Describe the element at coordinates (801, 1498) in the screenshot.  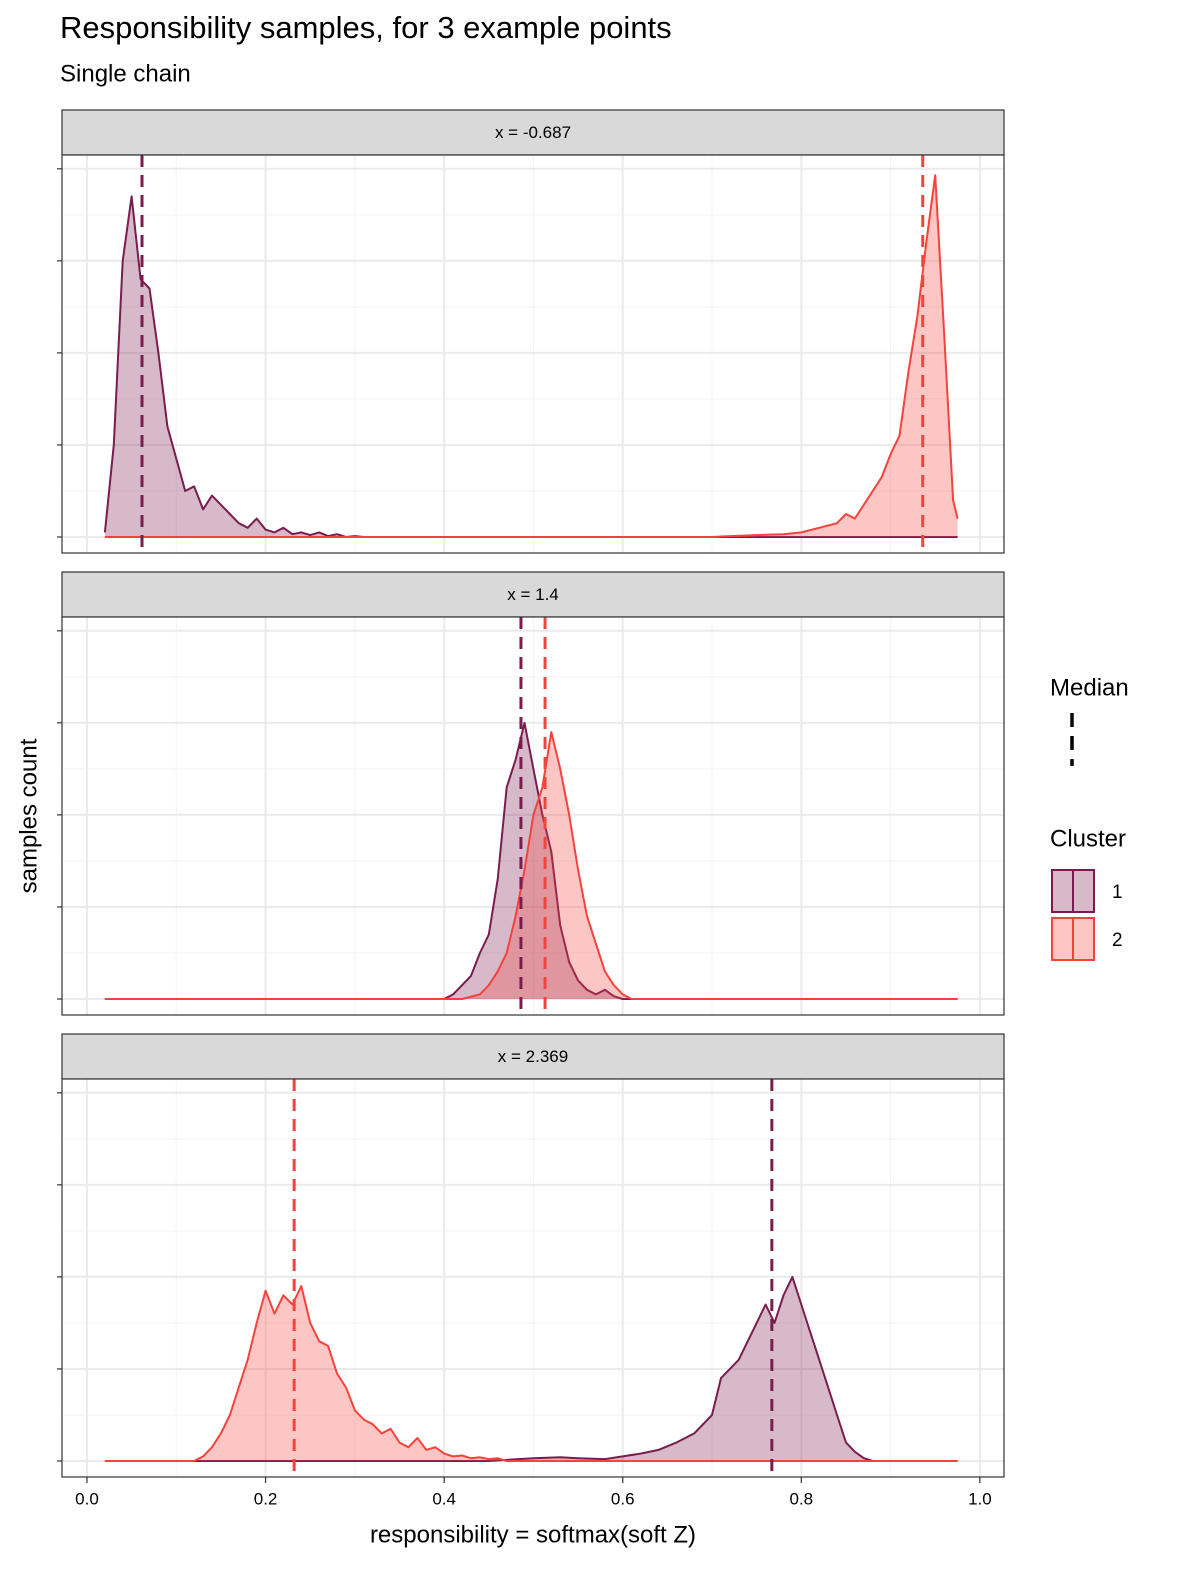
I see `x-tick-label: 0.8` at that location.